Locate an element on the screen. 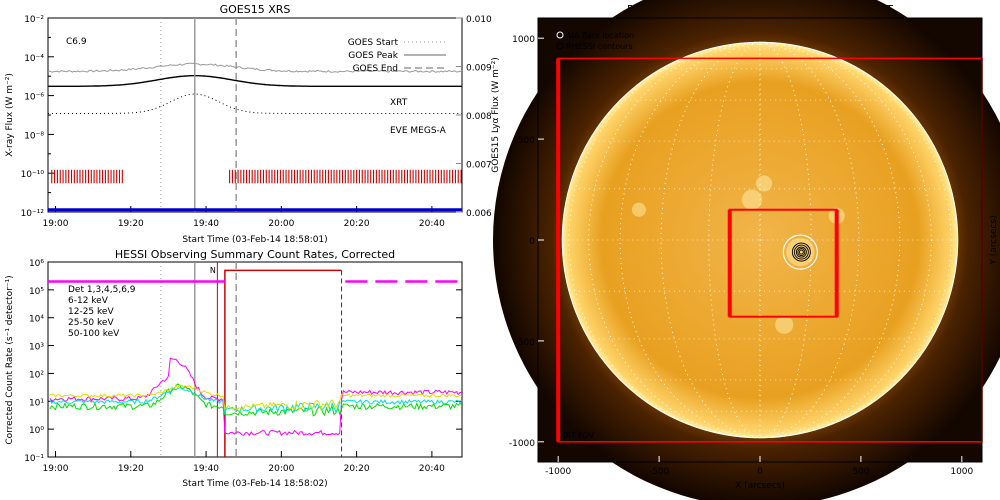 Image resolution: width=1000 pixels, height=500 pixels. hessi-xtick-label: 19:40 is located at coordinates (206, 469).